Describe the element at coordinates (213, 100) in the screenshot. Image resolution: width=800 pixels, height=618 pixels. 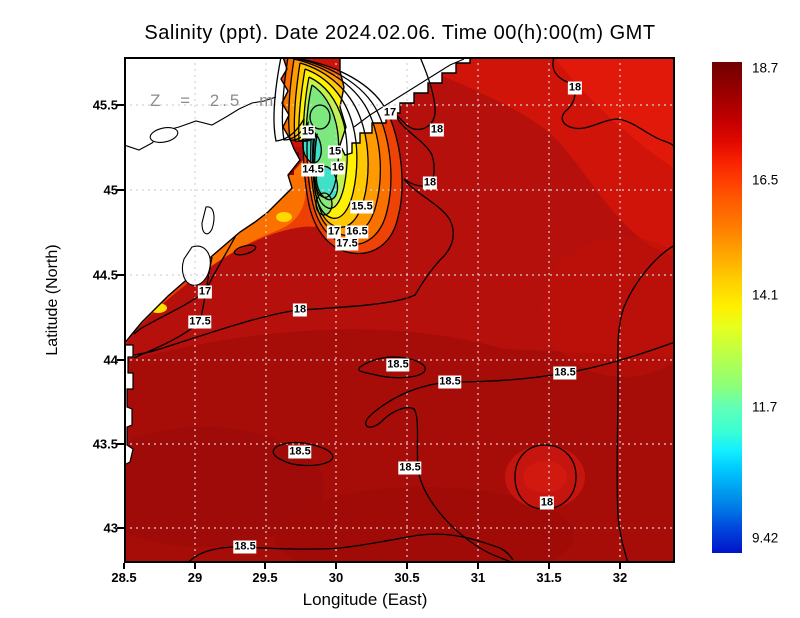
I see `depth-annotation: Z = 2.5 m` at that location.